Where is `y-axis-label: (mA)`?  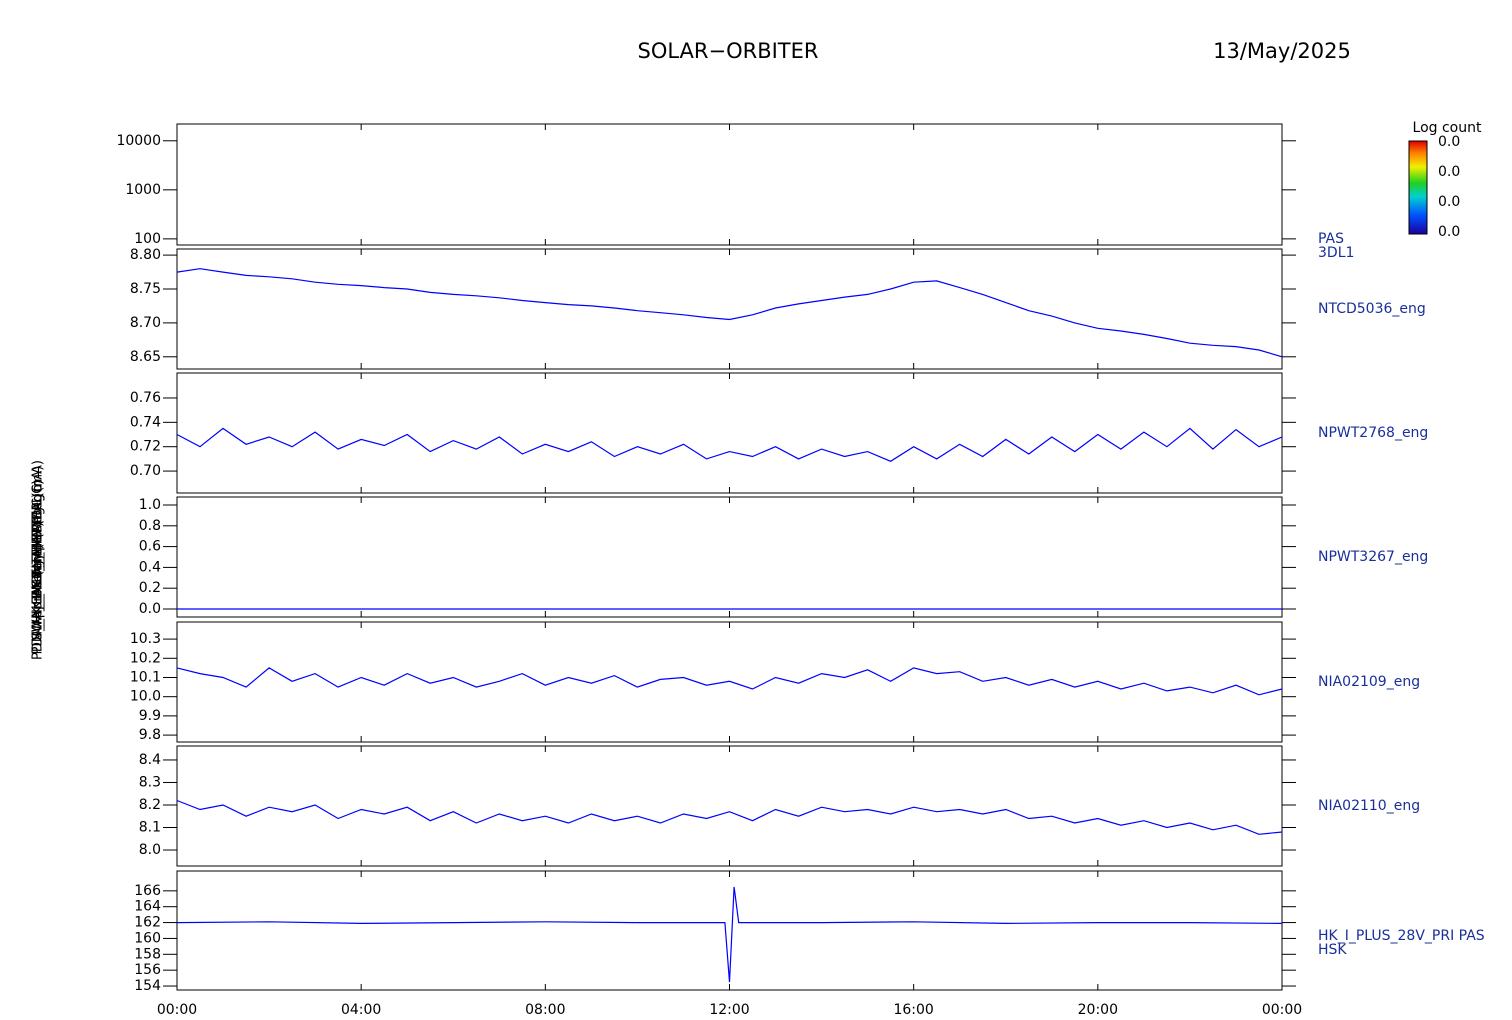
y-axis-label: (mA) is located at coordinates (38, 560).